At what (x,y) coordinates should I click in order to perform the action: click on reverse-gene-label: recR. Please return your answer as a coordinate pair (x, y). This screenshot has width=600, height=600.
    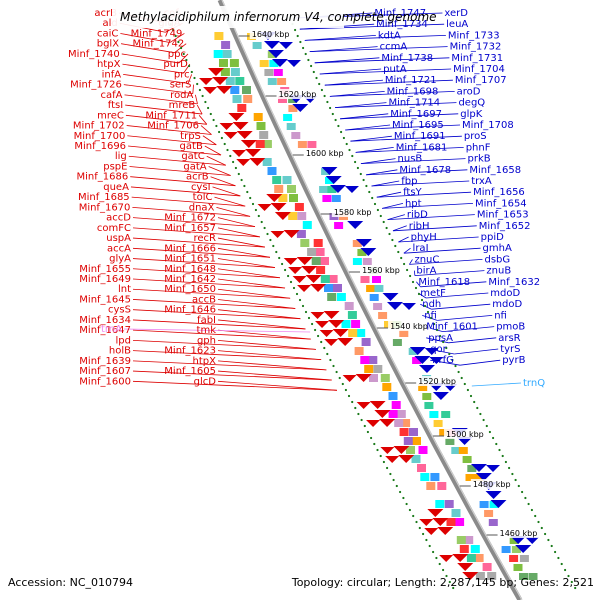
    Looking at the image, I should click on (205, 238).